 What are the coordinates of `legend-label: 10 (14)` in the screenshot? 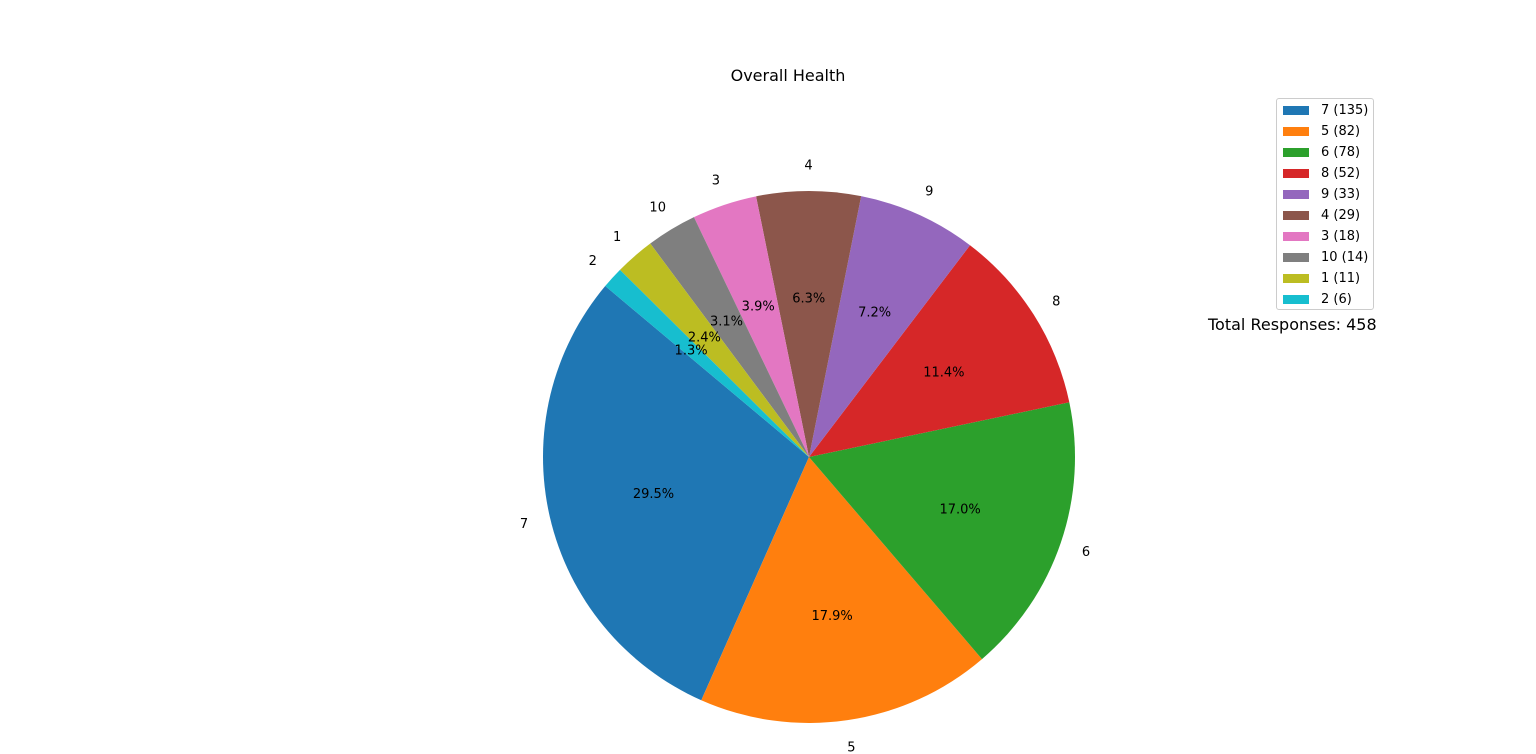 It's located at (1345, 257).